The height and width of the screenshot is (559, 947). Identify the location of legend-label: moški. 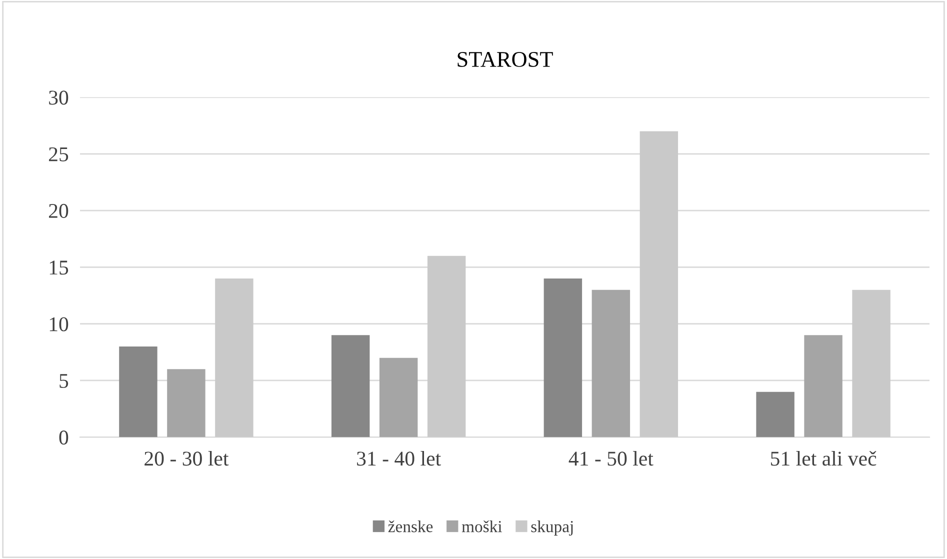
(482, 526).